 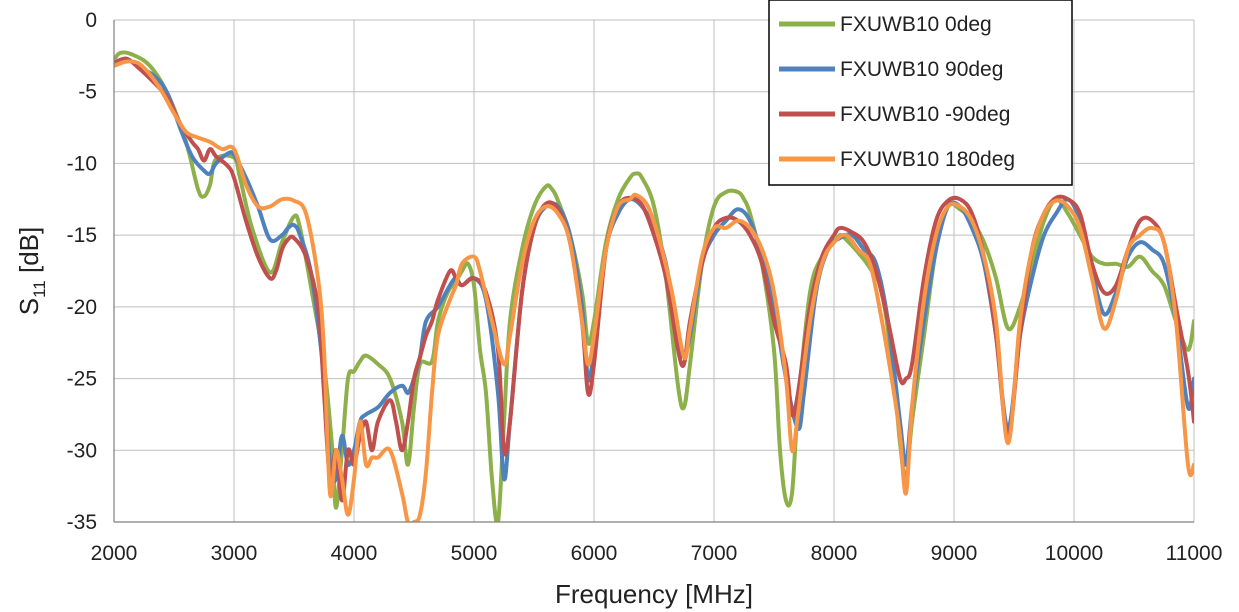 What do you see at coordinates (654, 594) in the screenshot?
I see `x-axis-title: Frequency [MHz]` at bounding box center [654, 594].